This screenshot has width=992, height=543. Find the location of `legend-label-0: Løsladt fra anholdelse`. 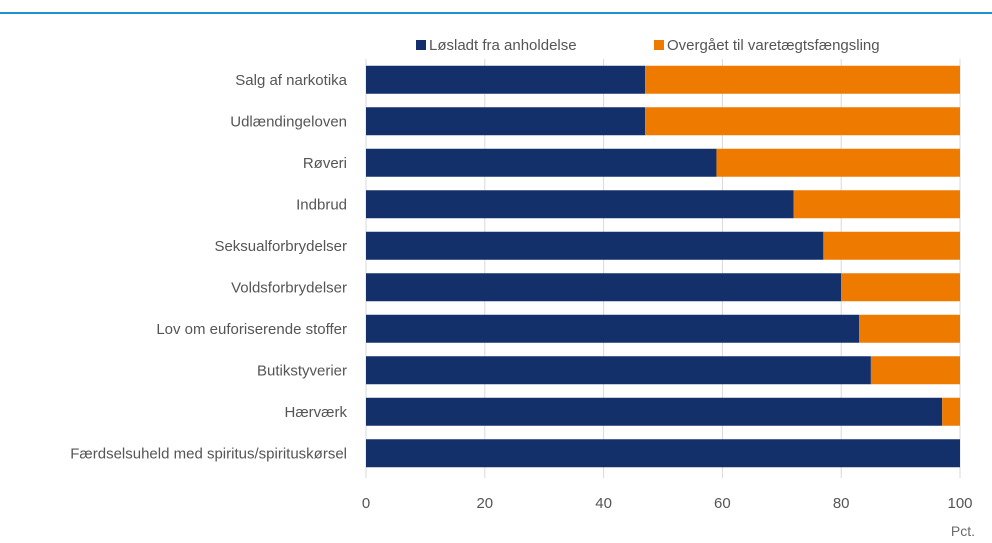

legend-label-0: Løsladt fra anholdelse is located at coordinates (503, 45).